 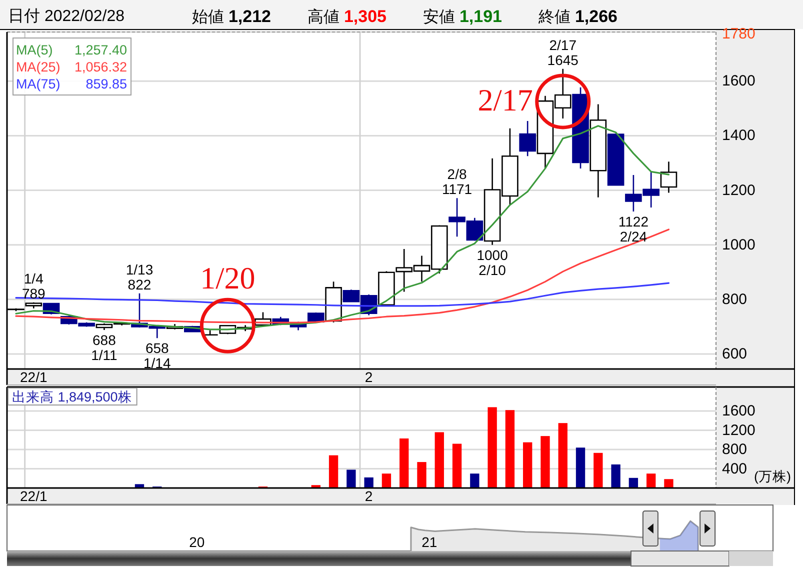 I want to click on x-tick-label: 20, so click(x=197, y=542).